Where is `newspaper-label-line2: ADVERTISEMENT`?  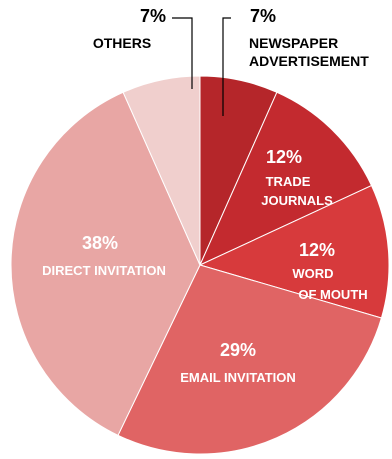 newspaper-label-line2: ADVERTISEMENT is located at coordinates (309, 61).